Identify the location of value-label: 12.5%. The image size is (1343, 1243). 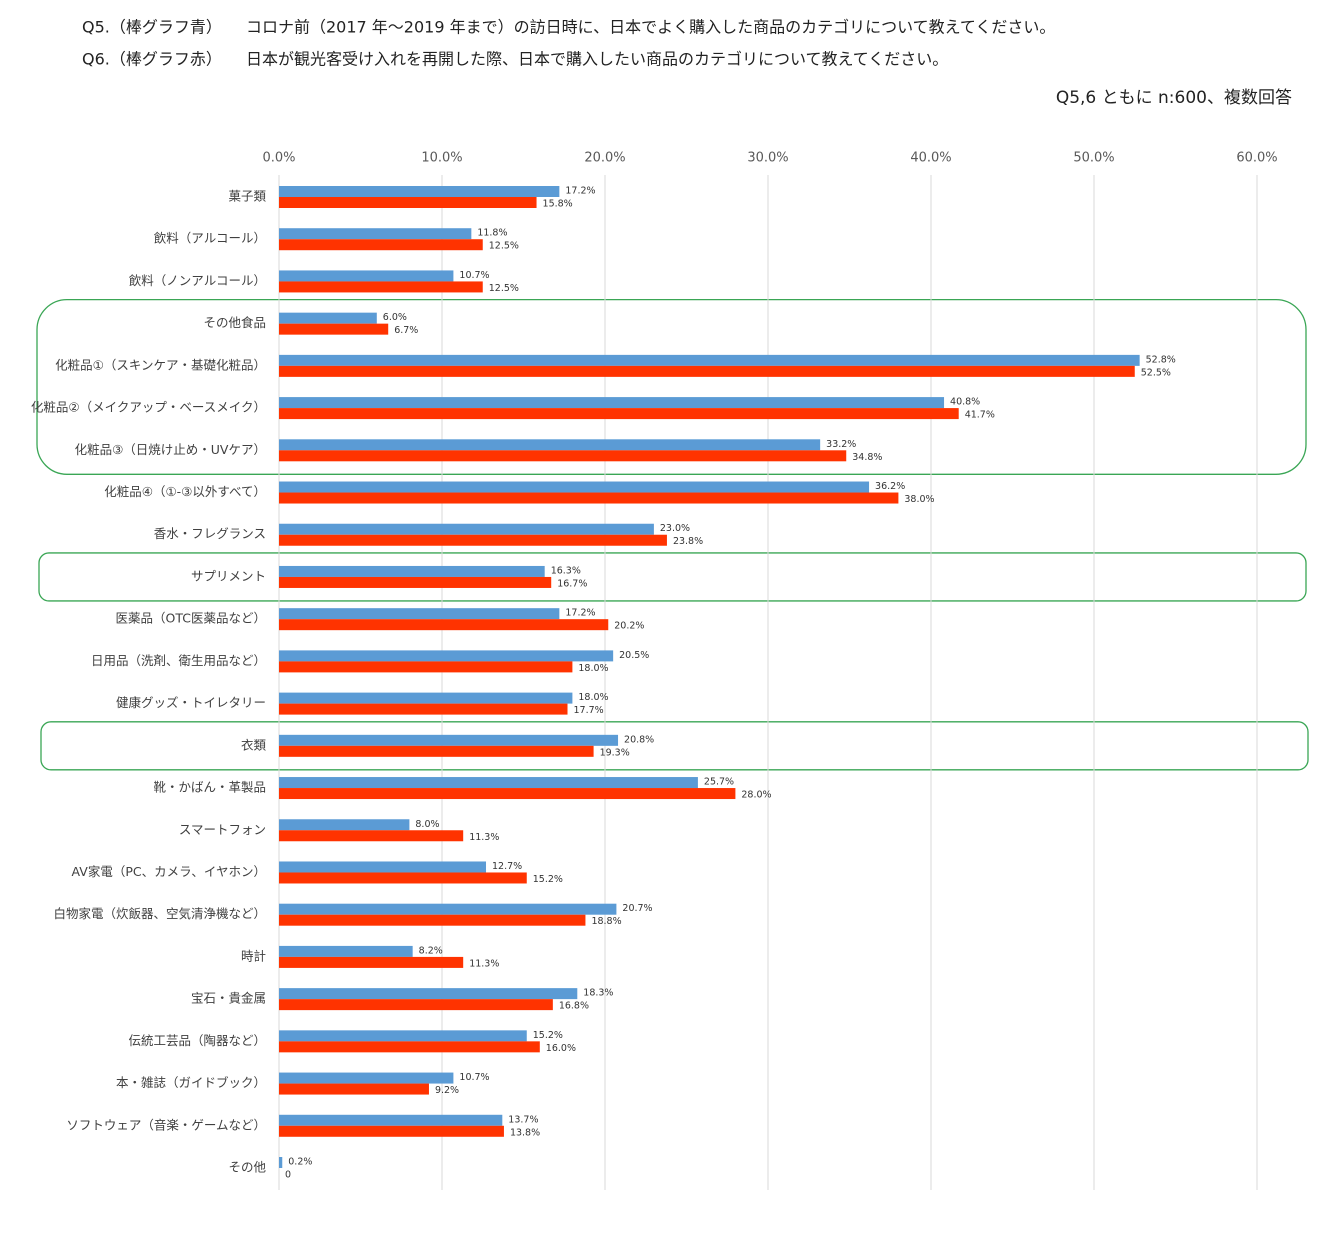
(504, 246).